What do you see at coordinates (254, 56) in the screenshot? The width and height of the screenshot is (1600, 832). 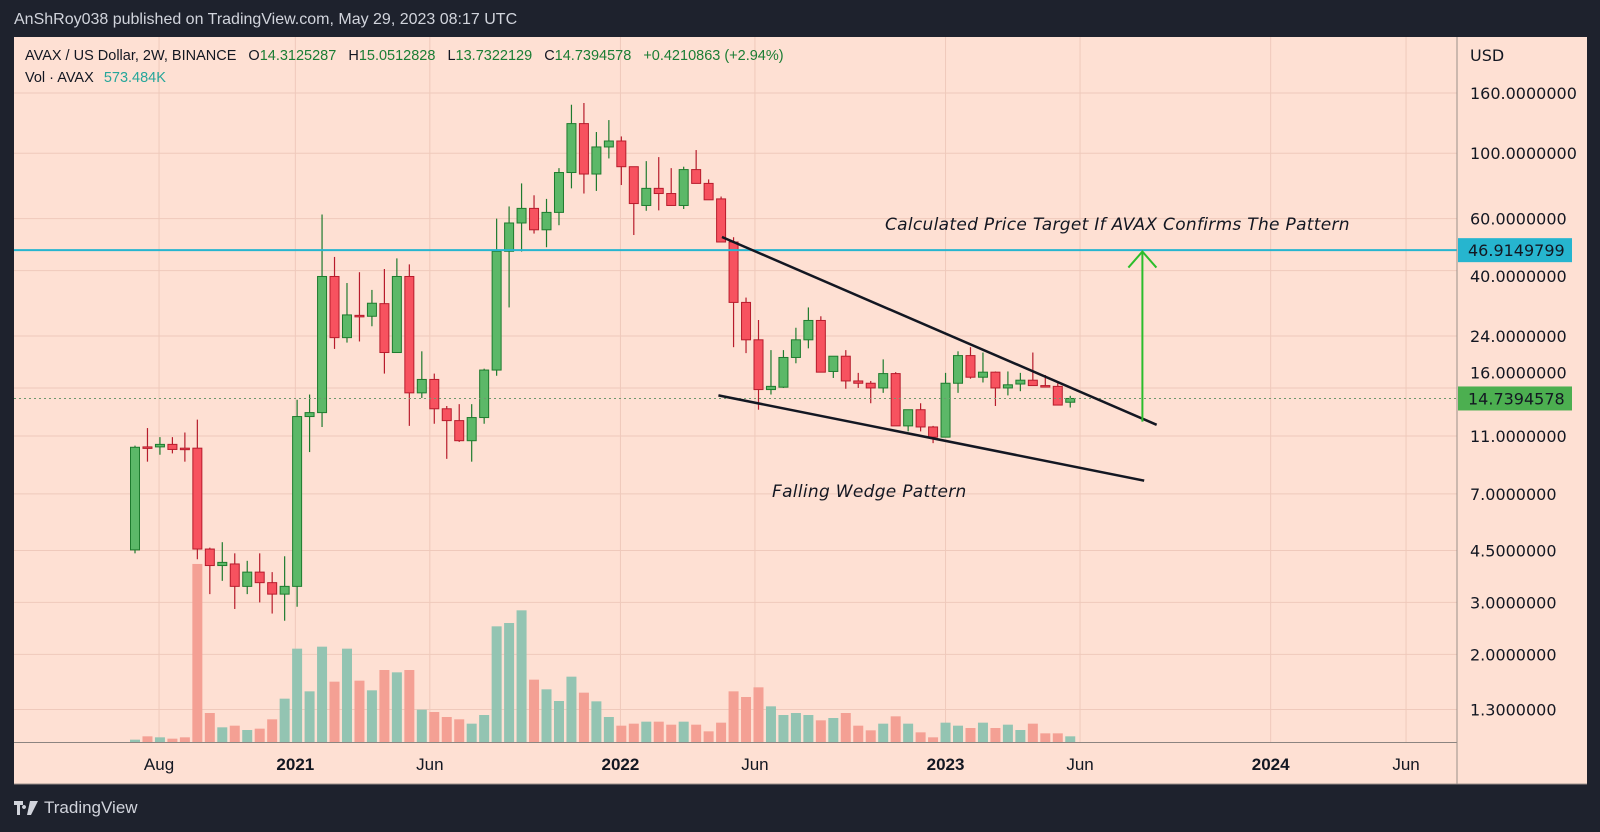 I see `open-label: O` at bounding box center [254, 56].